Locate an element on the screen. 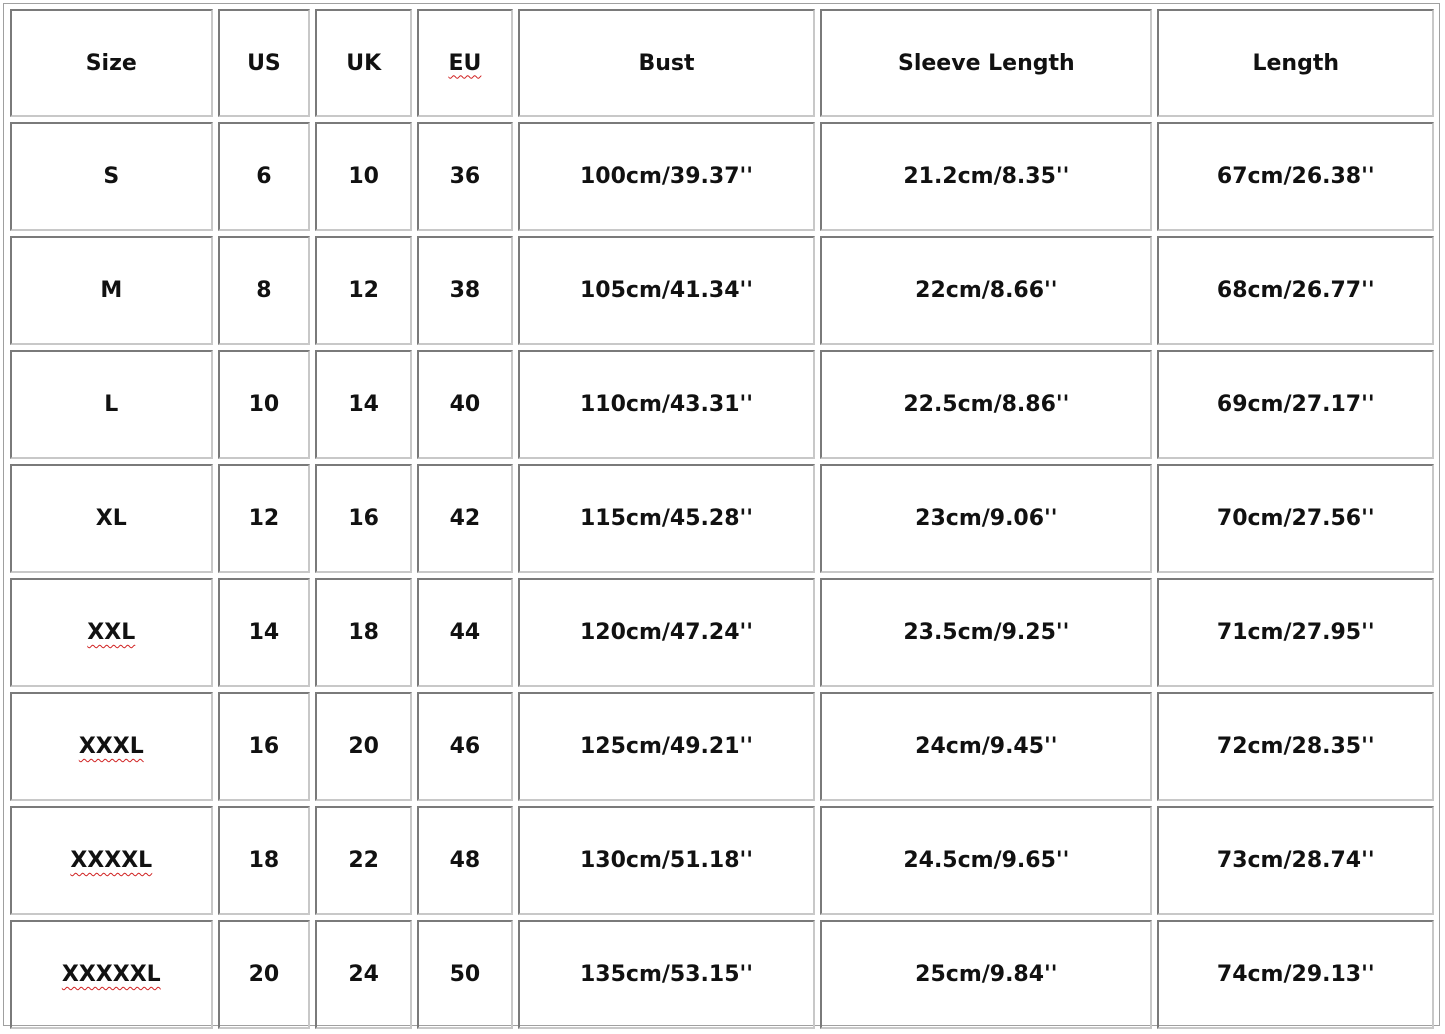 Image resolution: width=1445 pixels, height=1034 pixels. table-cell: 6 is located at coordinates (264, 176).